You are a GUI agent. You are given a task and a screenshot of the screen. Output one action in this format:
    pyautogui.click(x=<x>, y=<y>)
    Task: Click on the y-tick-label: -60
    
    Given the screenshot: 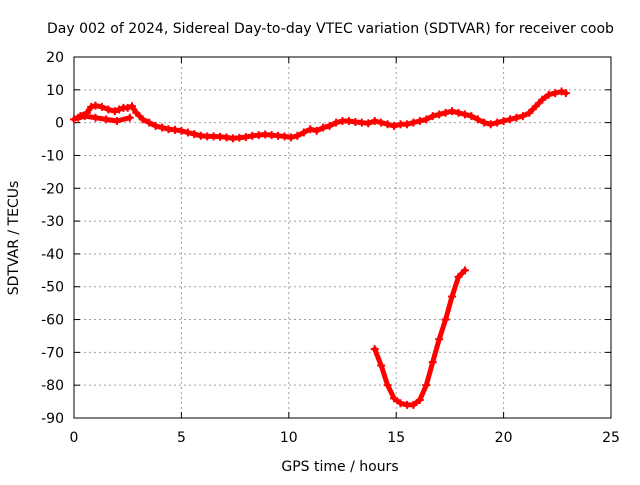 What is the action you would take?
    pyautogui.click(x=52, y=321)
    